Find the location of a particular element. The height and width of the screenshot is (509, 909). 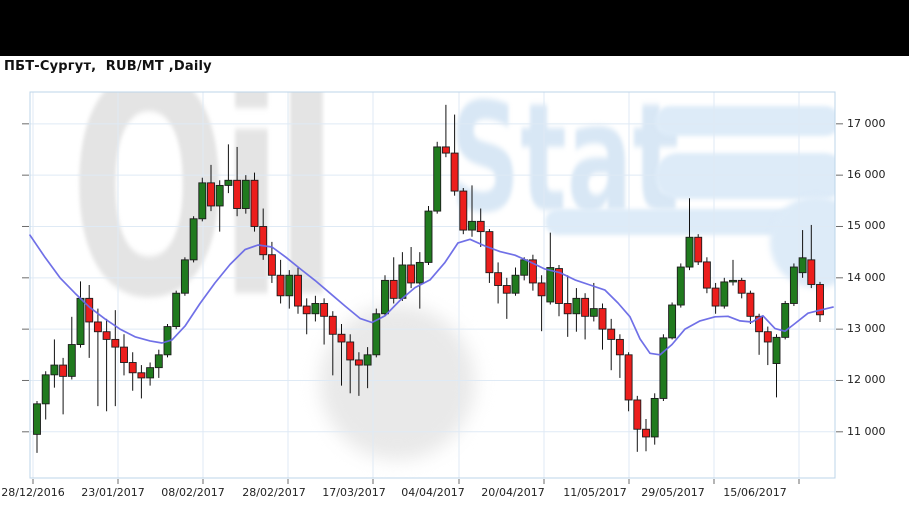

y-axis-label: 11 000 is located at coordinates (866, 431).